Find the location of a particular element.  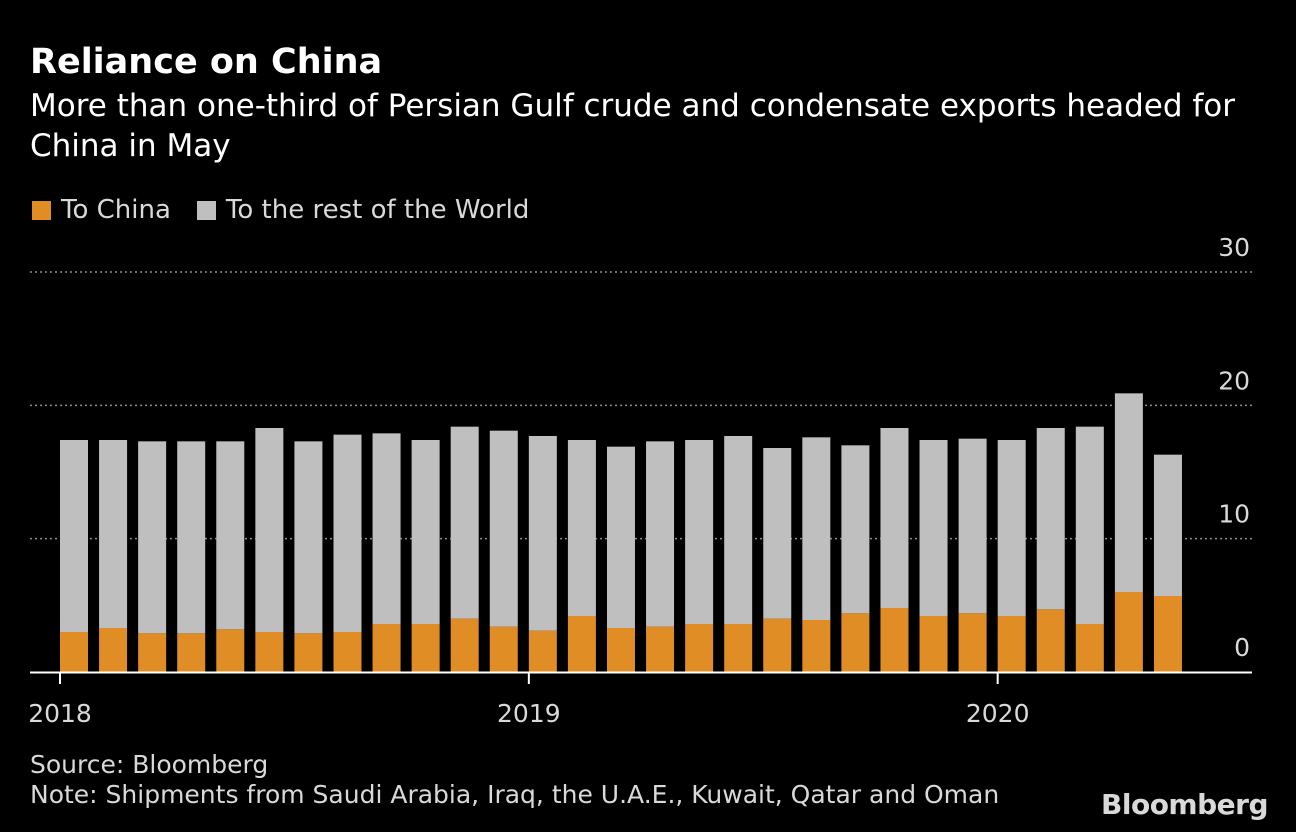

legend-swatch-rest is located at coordinates (206, 210).